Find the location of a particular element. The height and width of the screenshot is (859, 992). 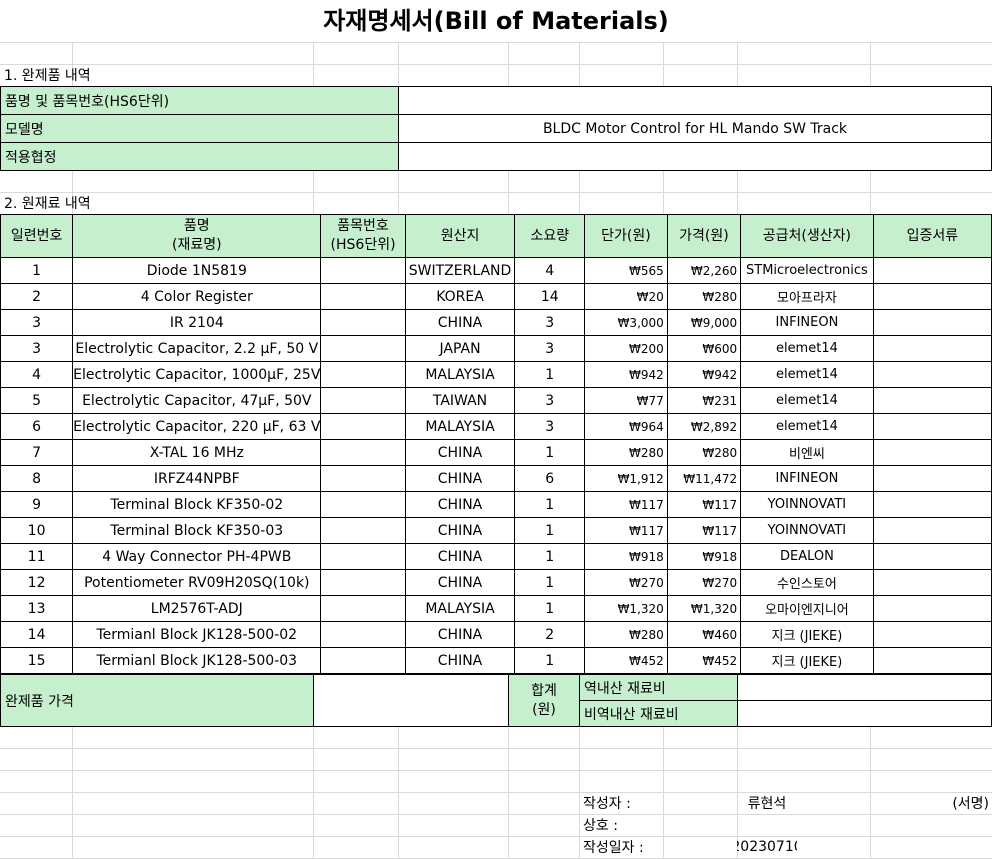

domestic-material-value is located at coordinates (864, 687).